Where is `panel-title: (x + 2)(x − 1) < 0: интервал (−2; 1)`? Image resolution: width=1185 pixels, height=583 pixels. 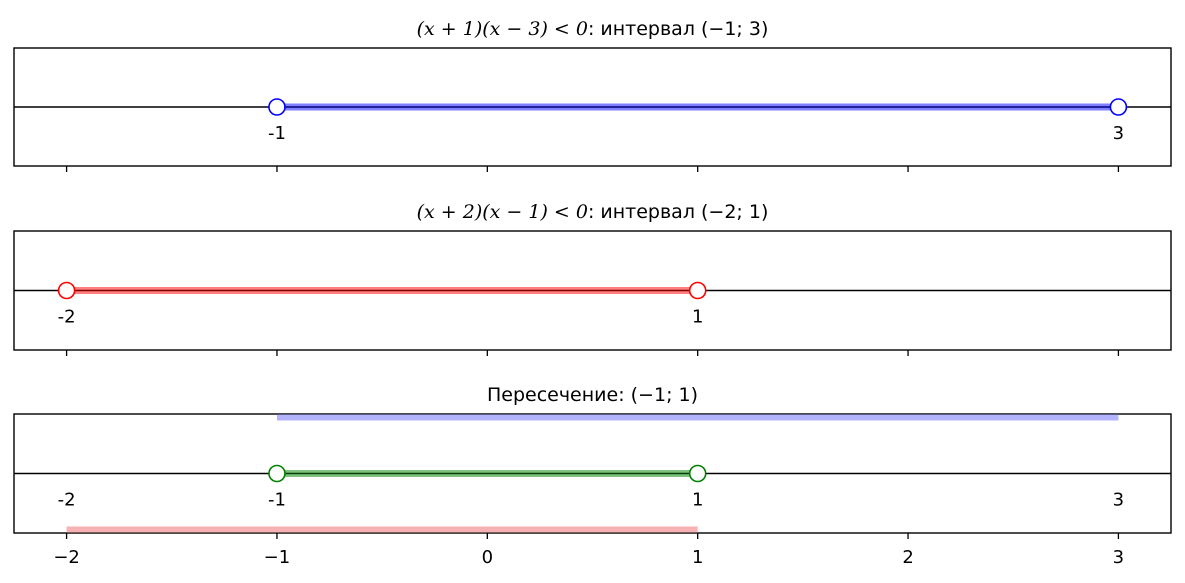 panel-title: (x + 2)(x − 1) < 0: интервал (−2; 1) is located at coordinates (593, 212).